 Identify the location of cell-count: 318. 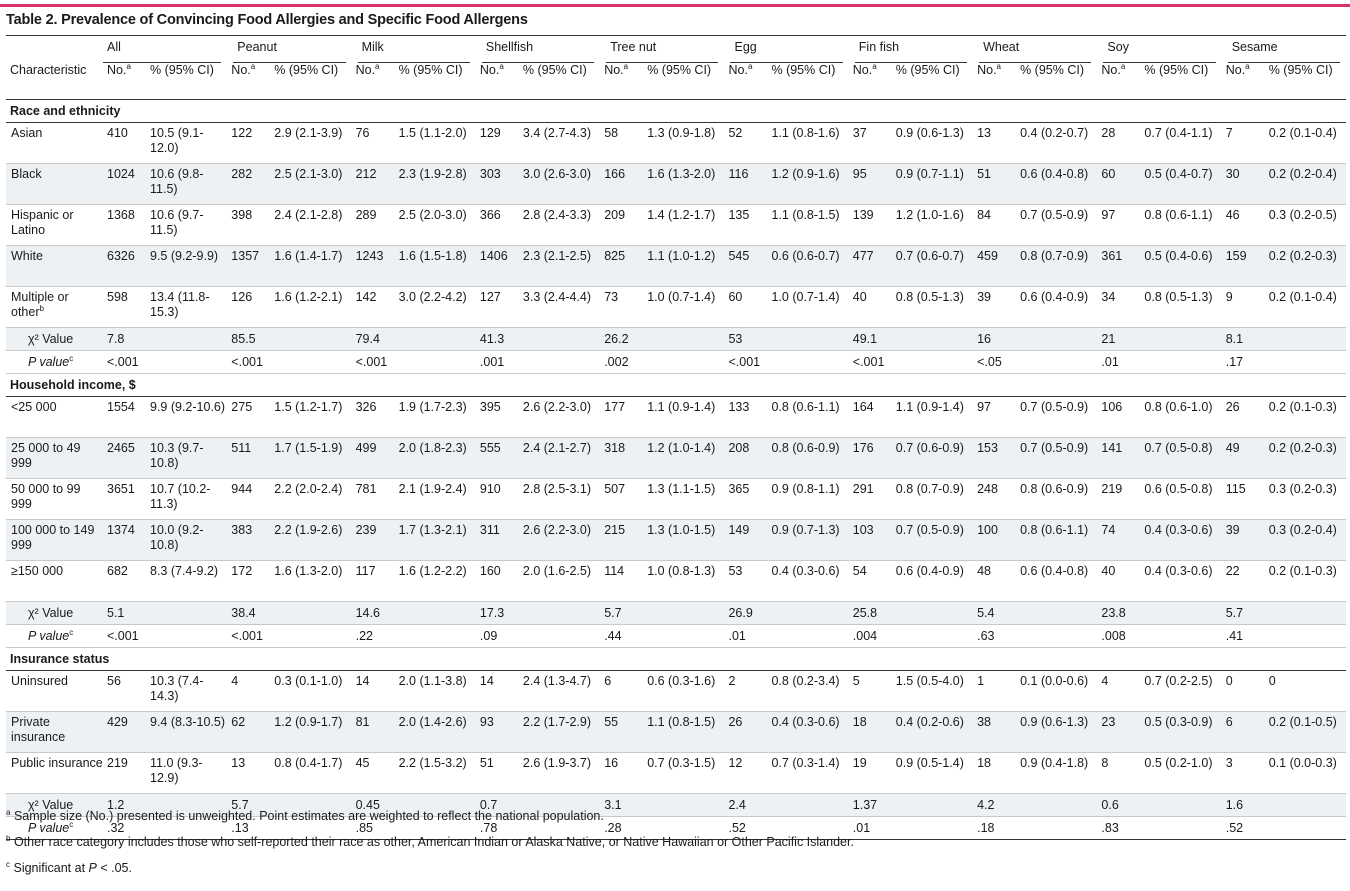
(622, 458).